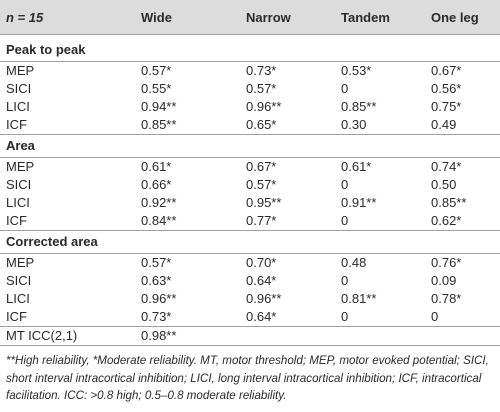  I want to click on table-row: LICI 0.92** 0.95** 0.91** 0.85**, so click(250, 203).